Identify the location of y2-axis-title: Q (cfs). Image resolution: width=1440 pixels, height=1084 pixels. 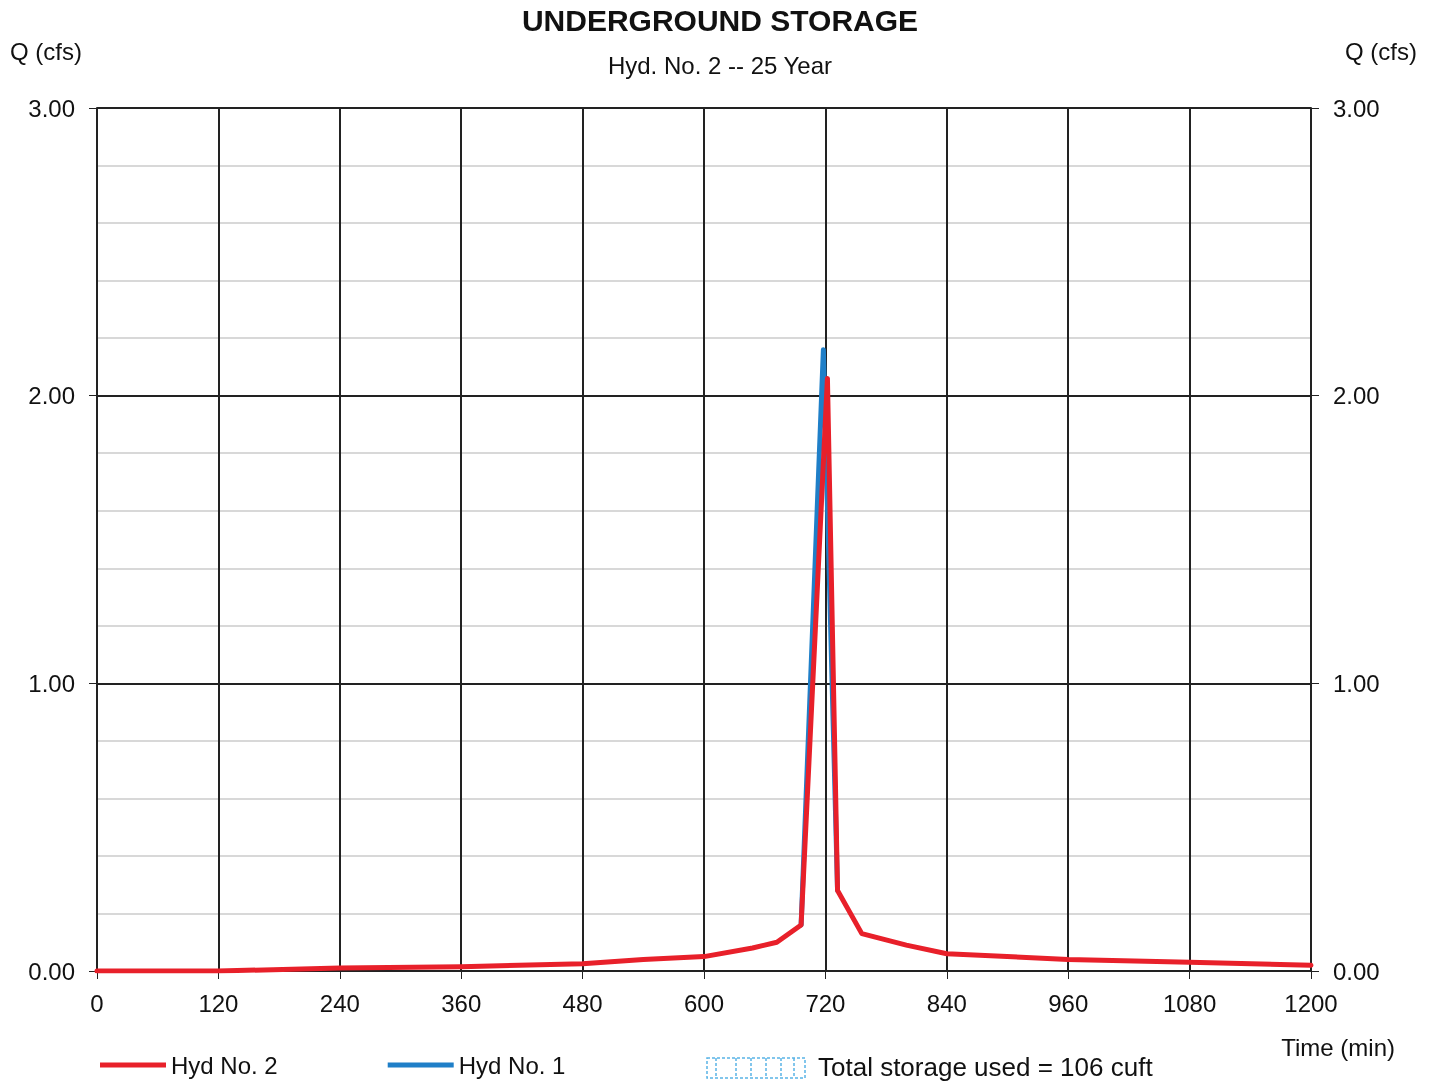
(1381, 51).